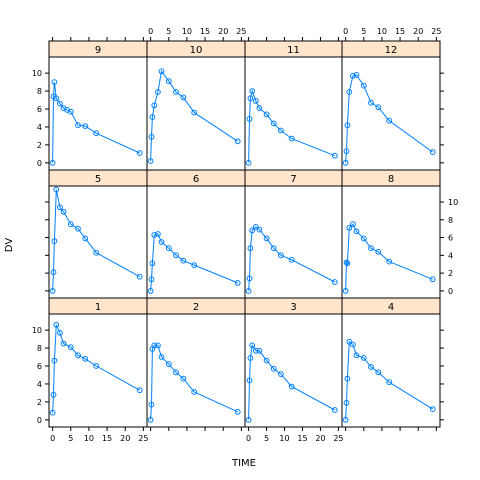  I want to click on panel-6: 6, so click(196, 234).